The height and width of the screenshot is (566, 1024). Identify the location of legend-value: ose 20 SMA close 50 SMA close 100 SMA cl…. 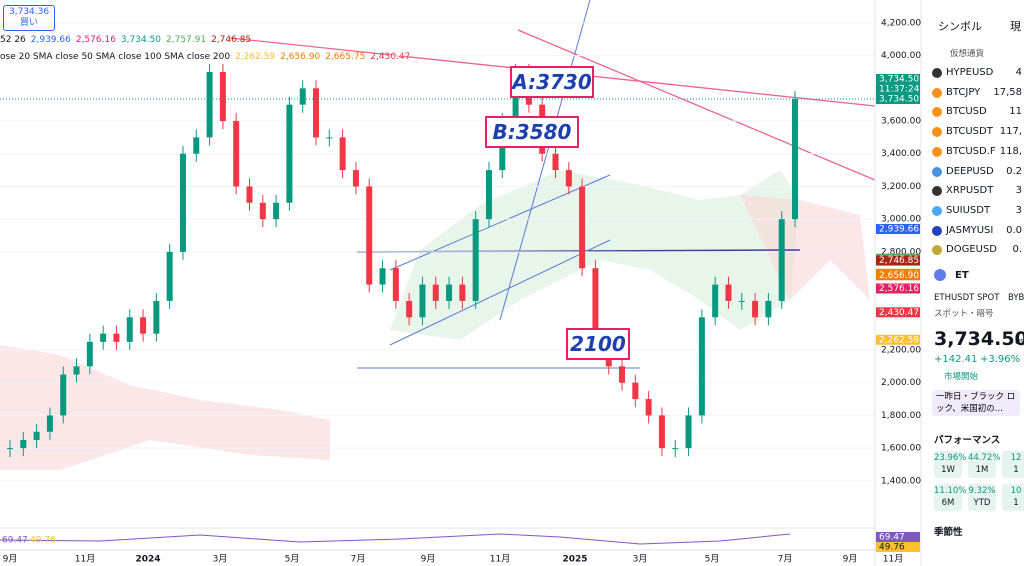
(115, 57).